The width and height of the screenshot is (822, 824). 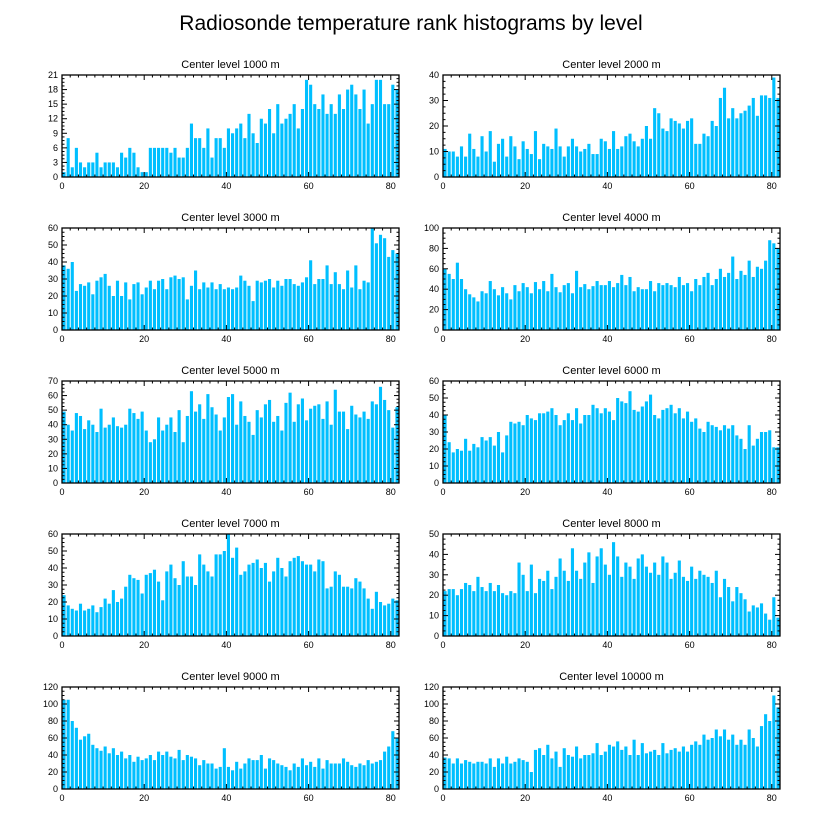 I want to click on panel-1: Center level 1000 m 0 20 40 60 80 0 3 6 9 12 15 18 21, so click(x=224, y=125).